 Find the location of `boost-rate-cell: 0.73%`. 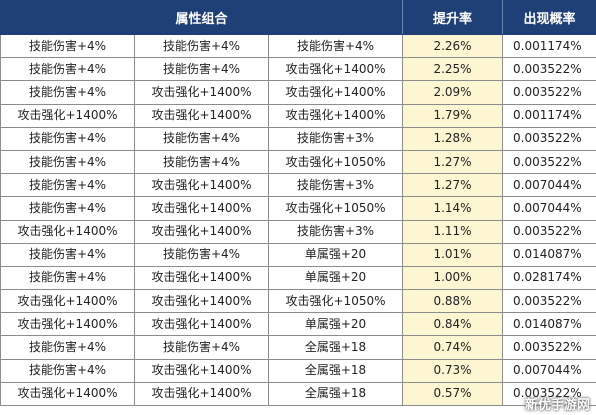

boost-rate-cell: 0.73% is located at coordinates (452, 370).